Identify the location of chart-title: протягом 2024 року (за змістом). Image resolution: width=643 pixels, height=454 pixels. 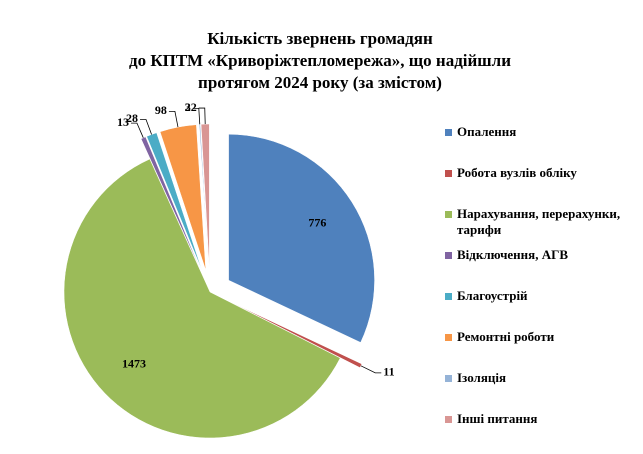
(320, 82).